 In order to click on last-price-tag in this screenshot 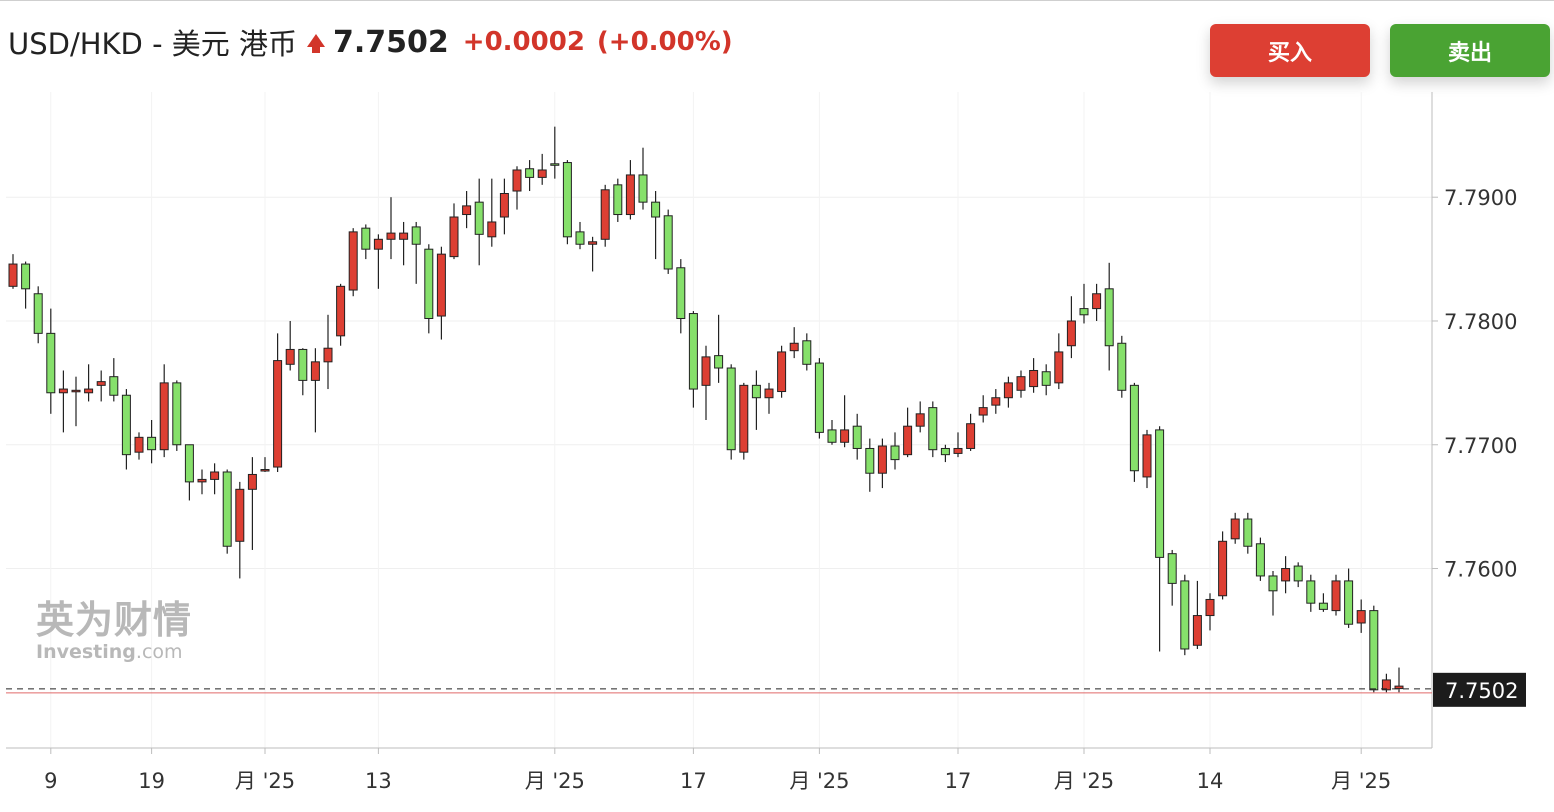, I will do `click(1479, 689)`.